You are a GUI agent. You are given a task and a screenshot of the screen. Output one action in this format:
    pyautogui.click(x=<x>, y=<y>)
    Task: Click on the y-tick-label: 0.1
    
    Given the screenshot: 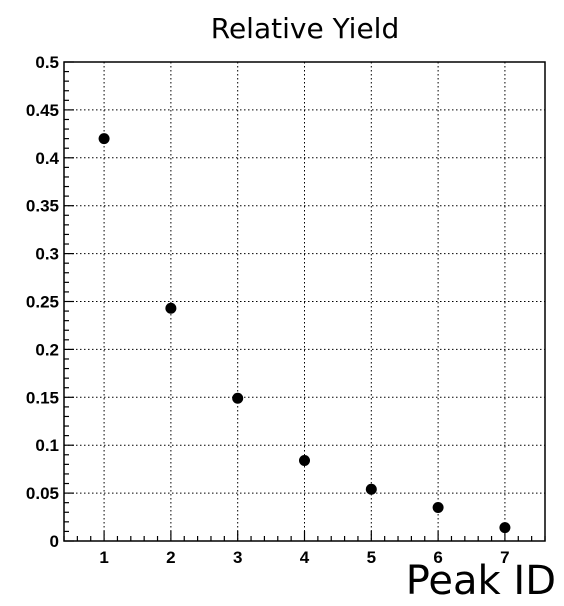 What is the action you would take?
    pyautogui.click(x=47, y=445)
    